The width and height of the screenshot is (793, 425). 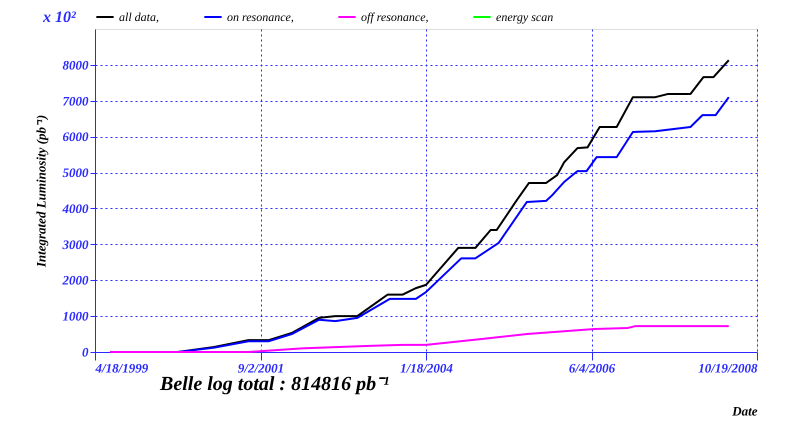 I want to click on y-tick-label: 4000, so click(x=75, y=208).